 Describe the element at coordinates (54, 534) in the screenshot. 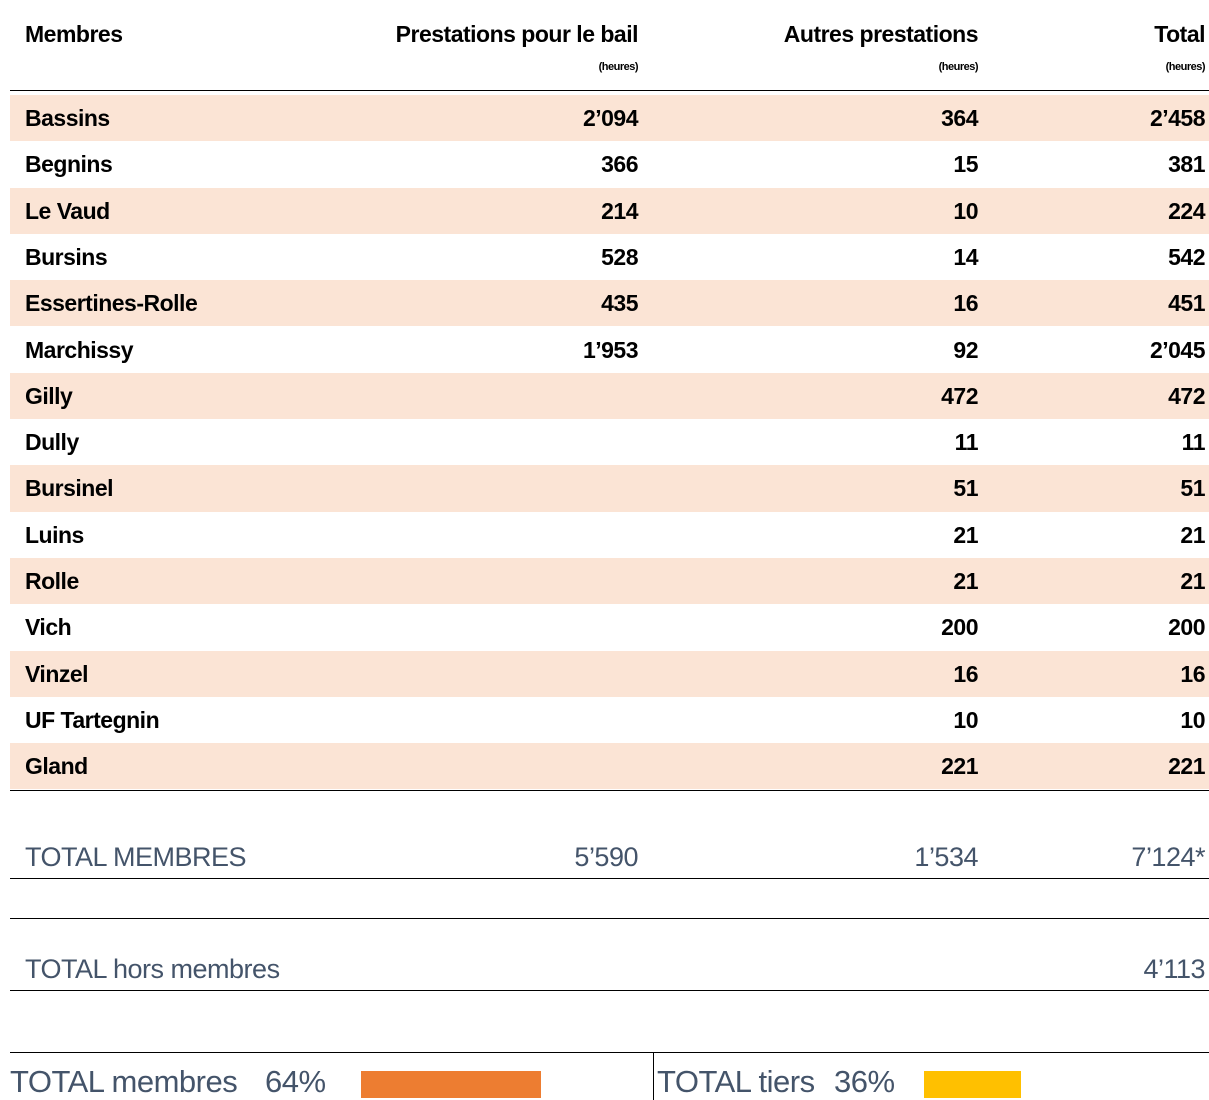

I see `member-name: Luins` at that location.